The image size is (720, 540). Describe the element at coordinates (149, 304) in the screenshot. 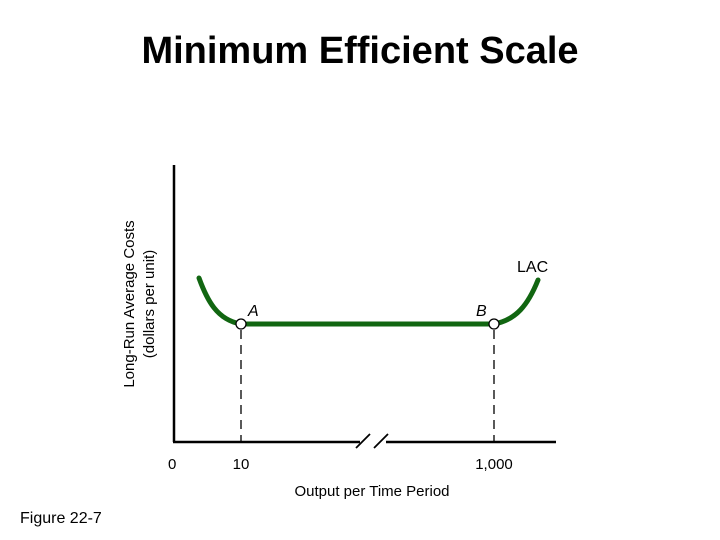

I see `y-axis-label-line2: (dollars per unit)` at that location.